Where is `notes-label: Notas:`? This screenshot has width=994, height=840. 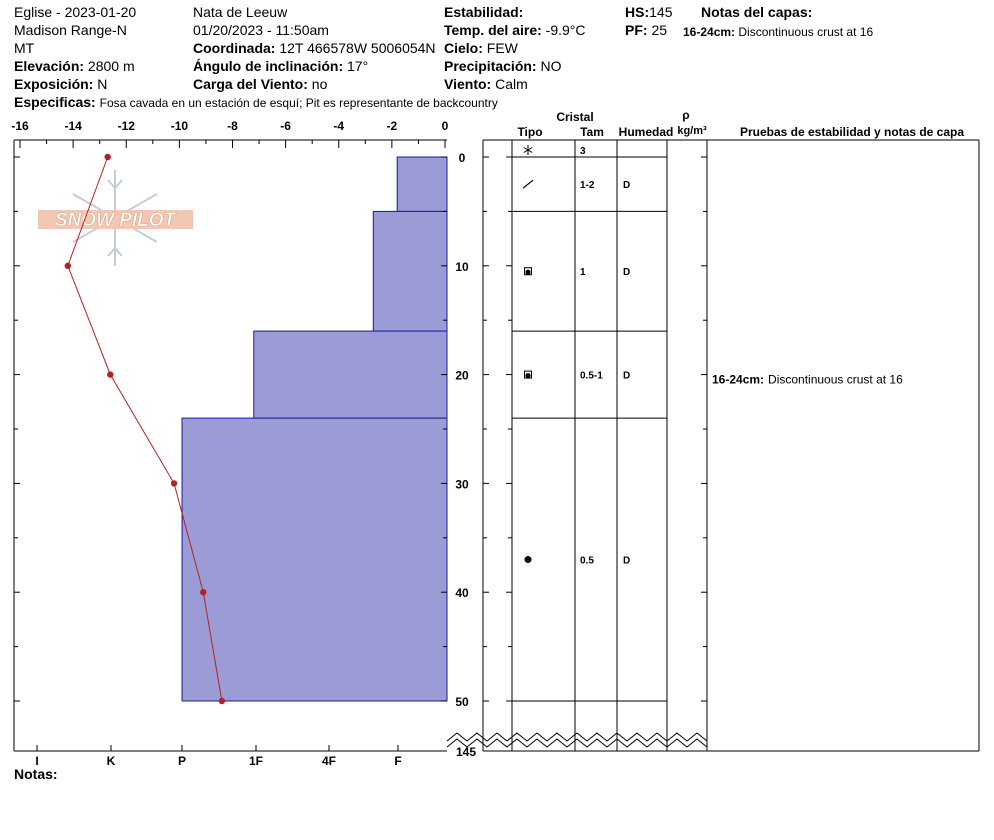
notes-label: Notas: is located at coordinates (36, 774).